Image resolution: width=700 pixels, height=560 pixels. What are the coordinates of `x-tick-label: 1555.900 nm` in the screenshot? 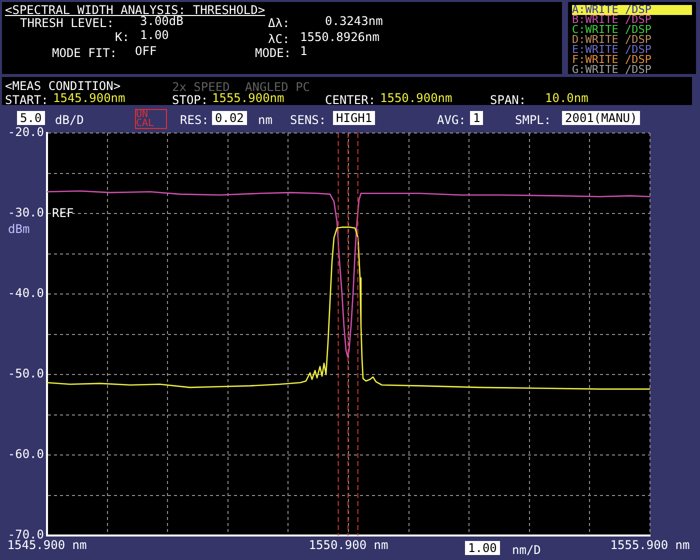 It's located at (650, 545).